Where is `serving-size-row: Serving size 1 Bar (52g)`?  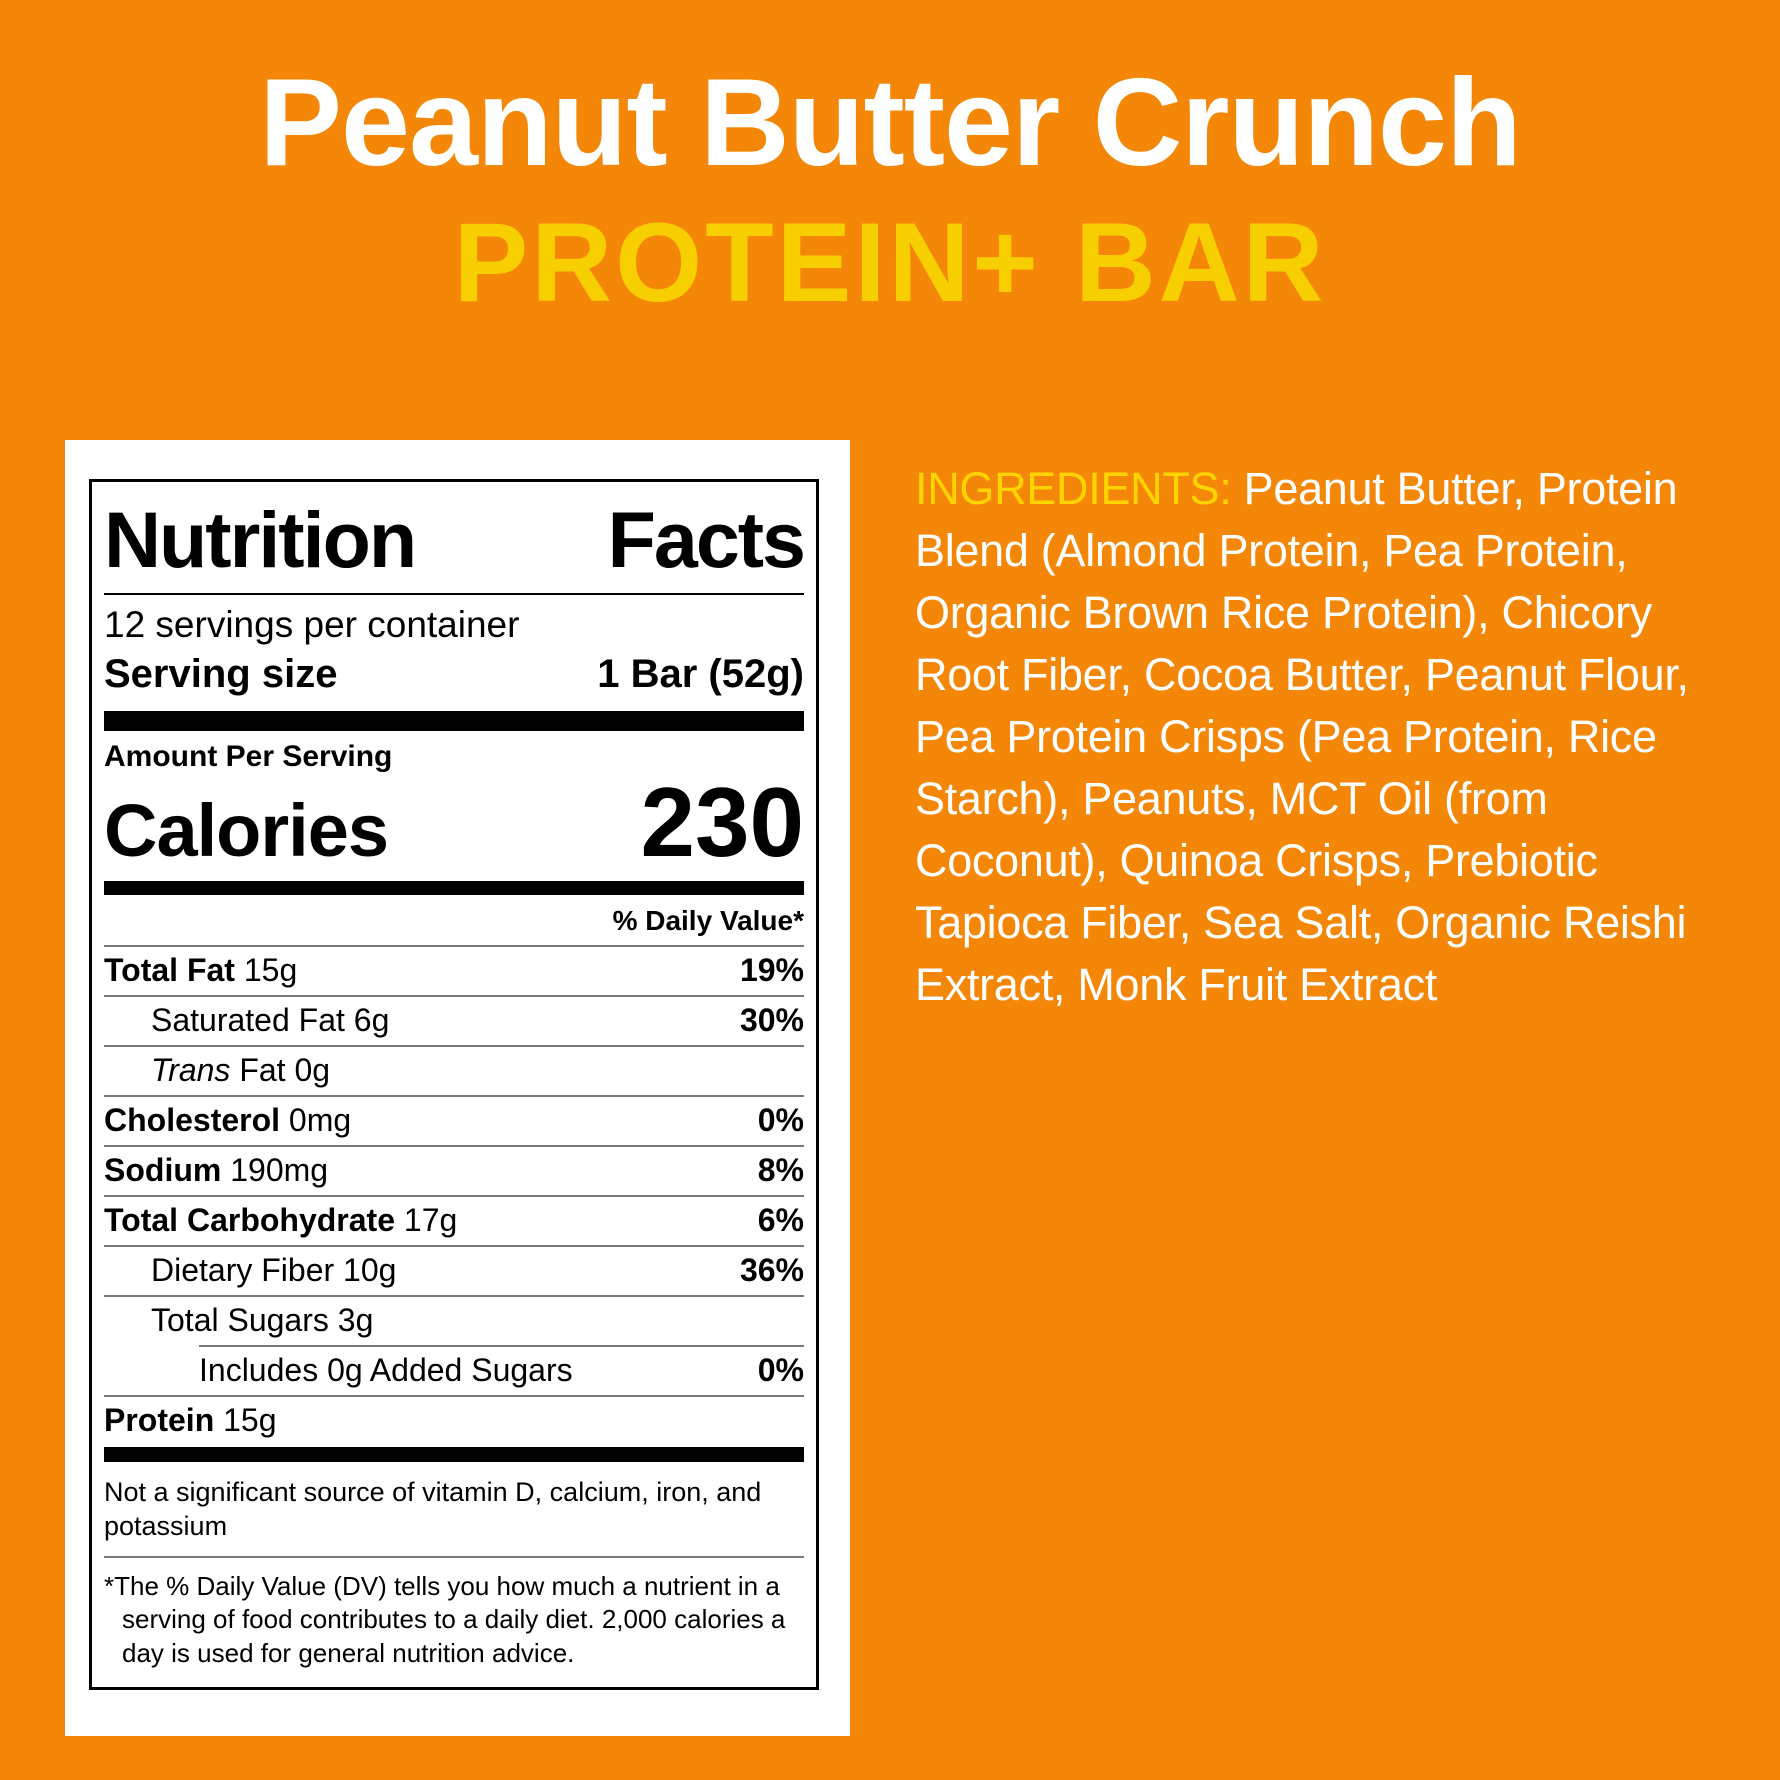
serving-size-row: Serving size 1 Bar (52g) is located at coordinates (454, 674).